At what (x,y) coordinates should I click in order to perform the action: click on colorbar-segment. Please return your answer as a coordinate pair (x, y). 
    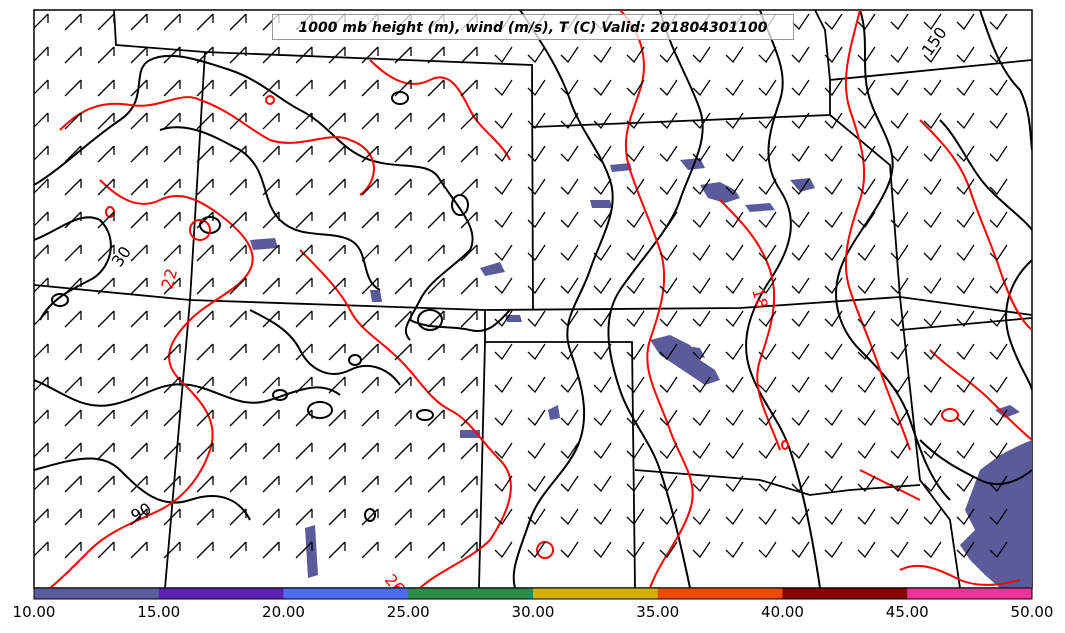
    Looking at the image, I should click on (845, 593).